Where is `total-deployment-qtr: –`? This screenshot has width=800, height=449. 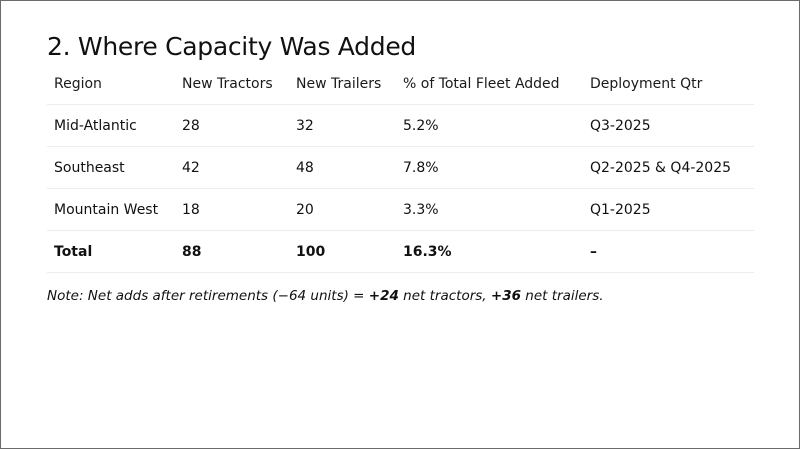 total-deployment-qtr: – is located at coordinates (668, 251).